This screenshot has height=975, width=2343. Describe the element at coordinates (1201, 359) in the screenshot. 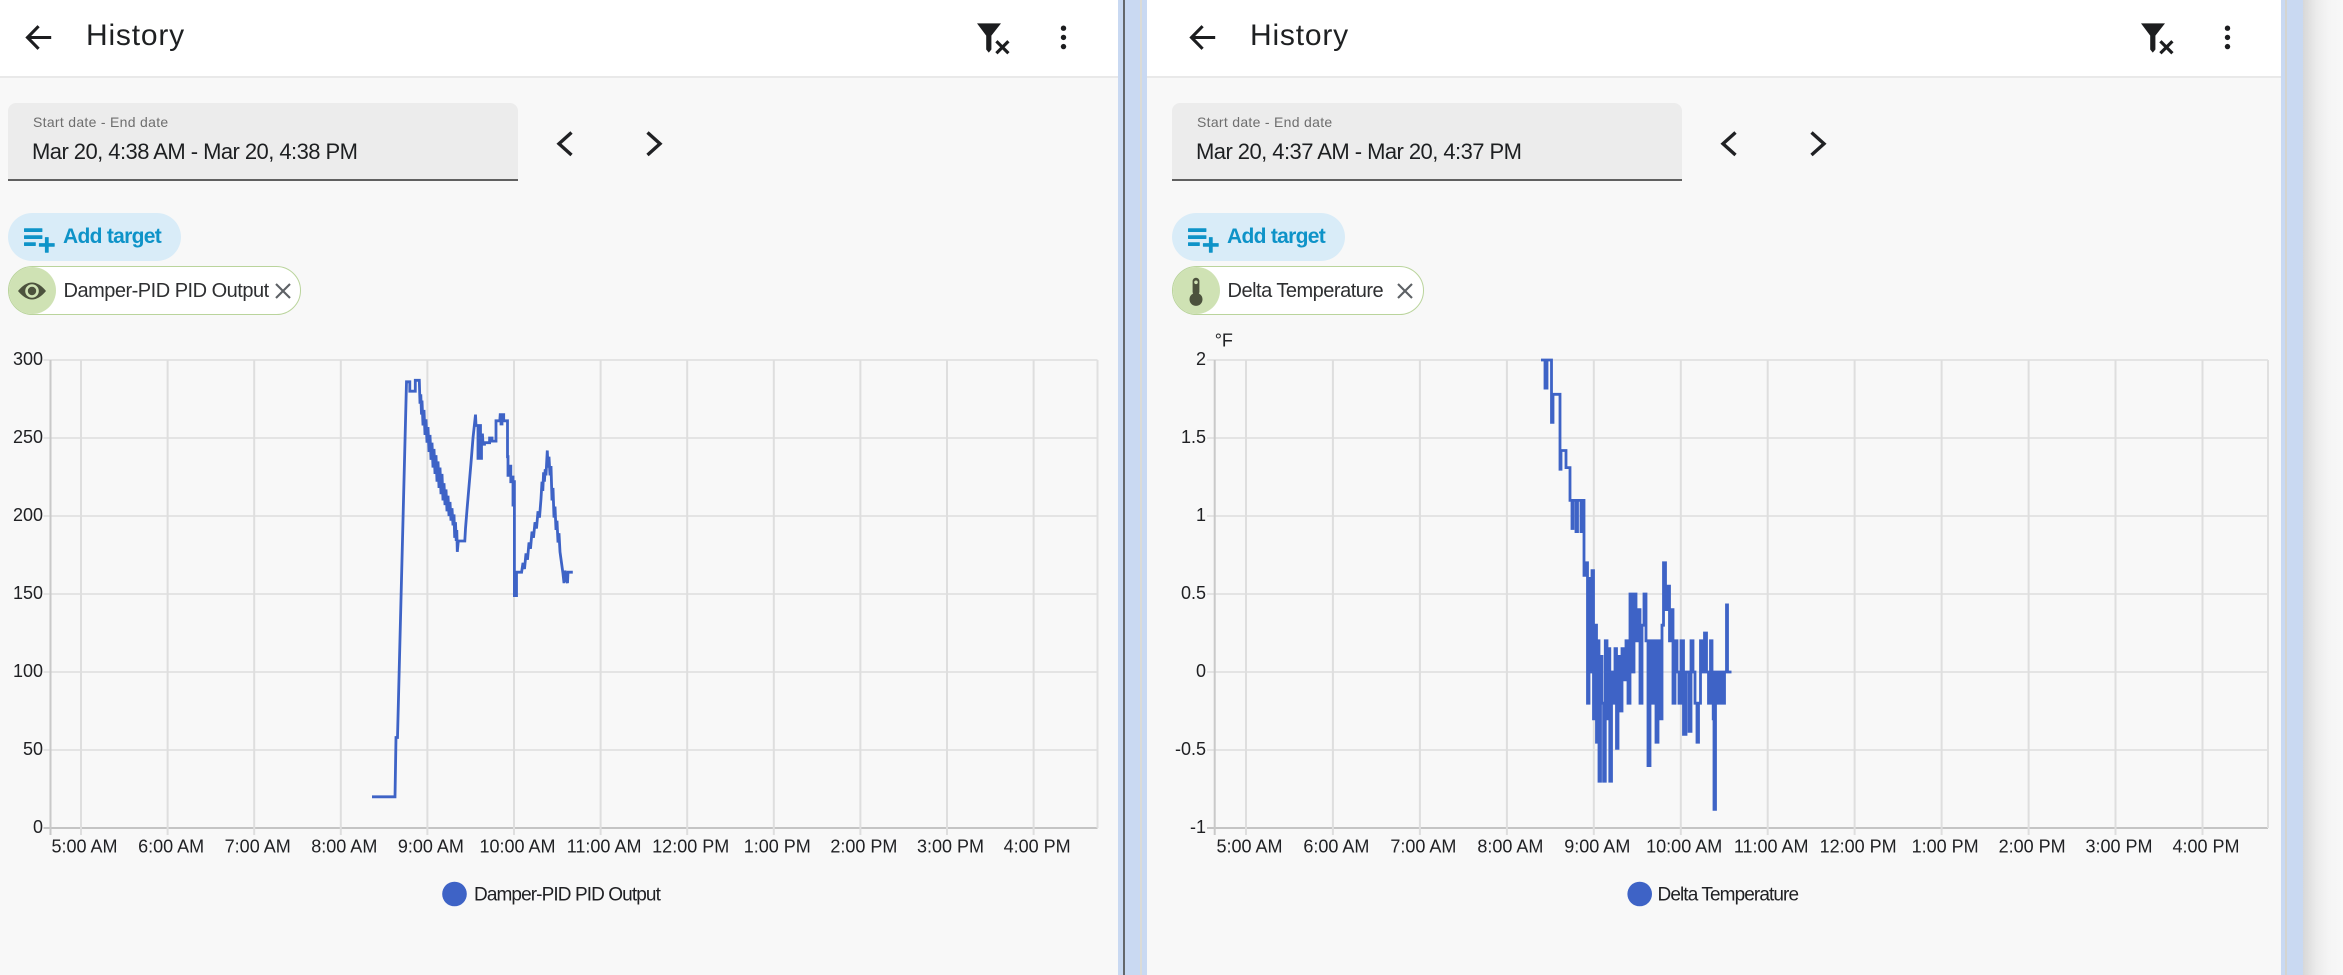

I see `svg-text: 2` at that location.